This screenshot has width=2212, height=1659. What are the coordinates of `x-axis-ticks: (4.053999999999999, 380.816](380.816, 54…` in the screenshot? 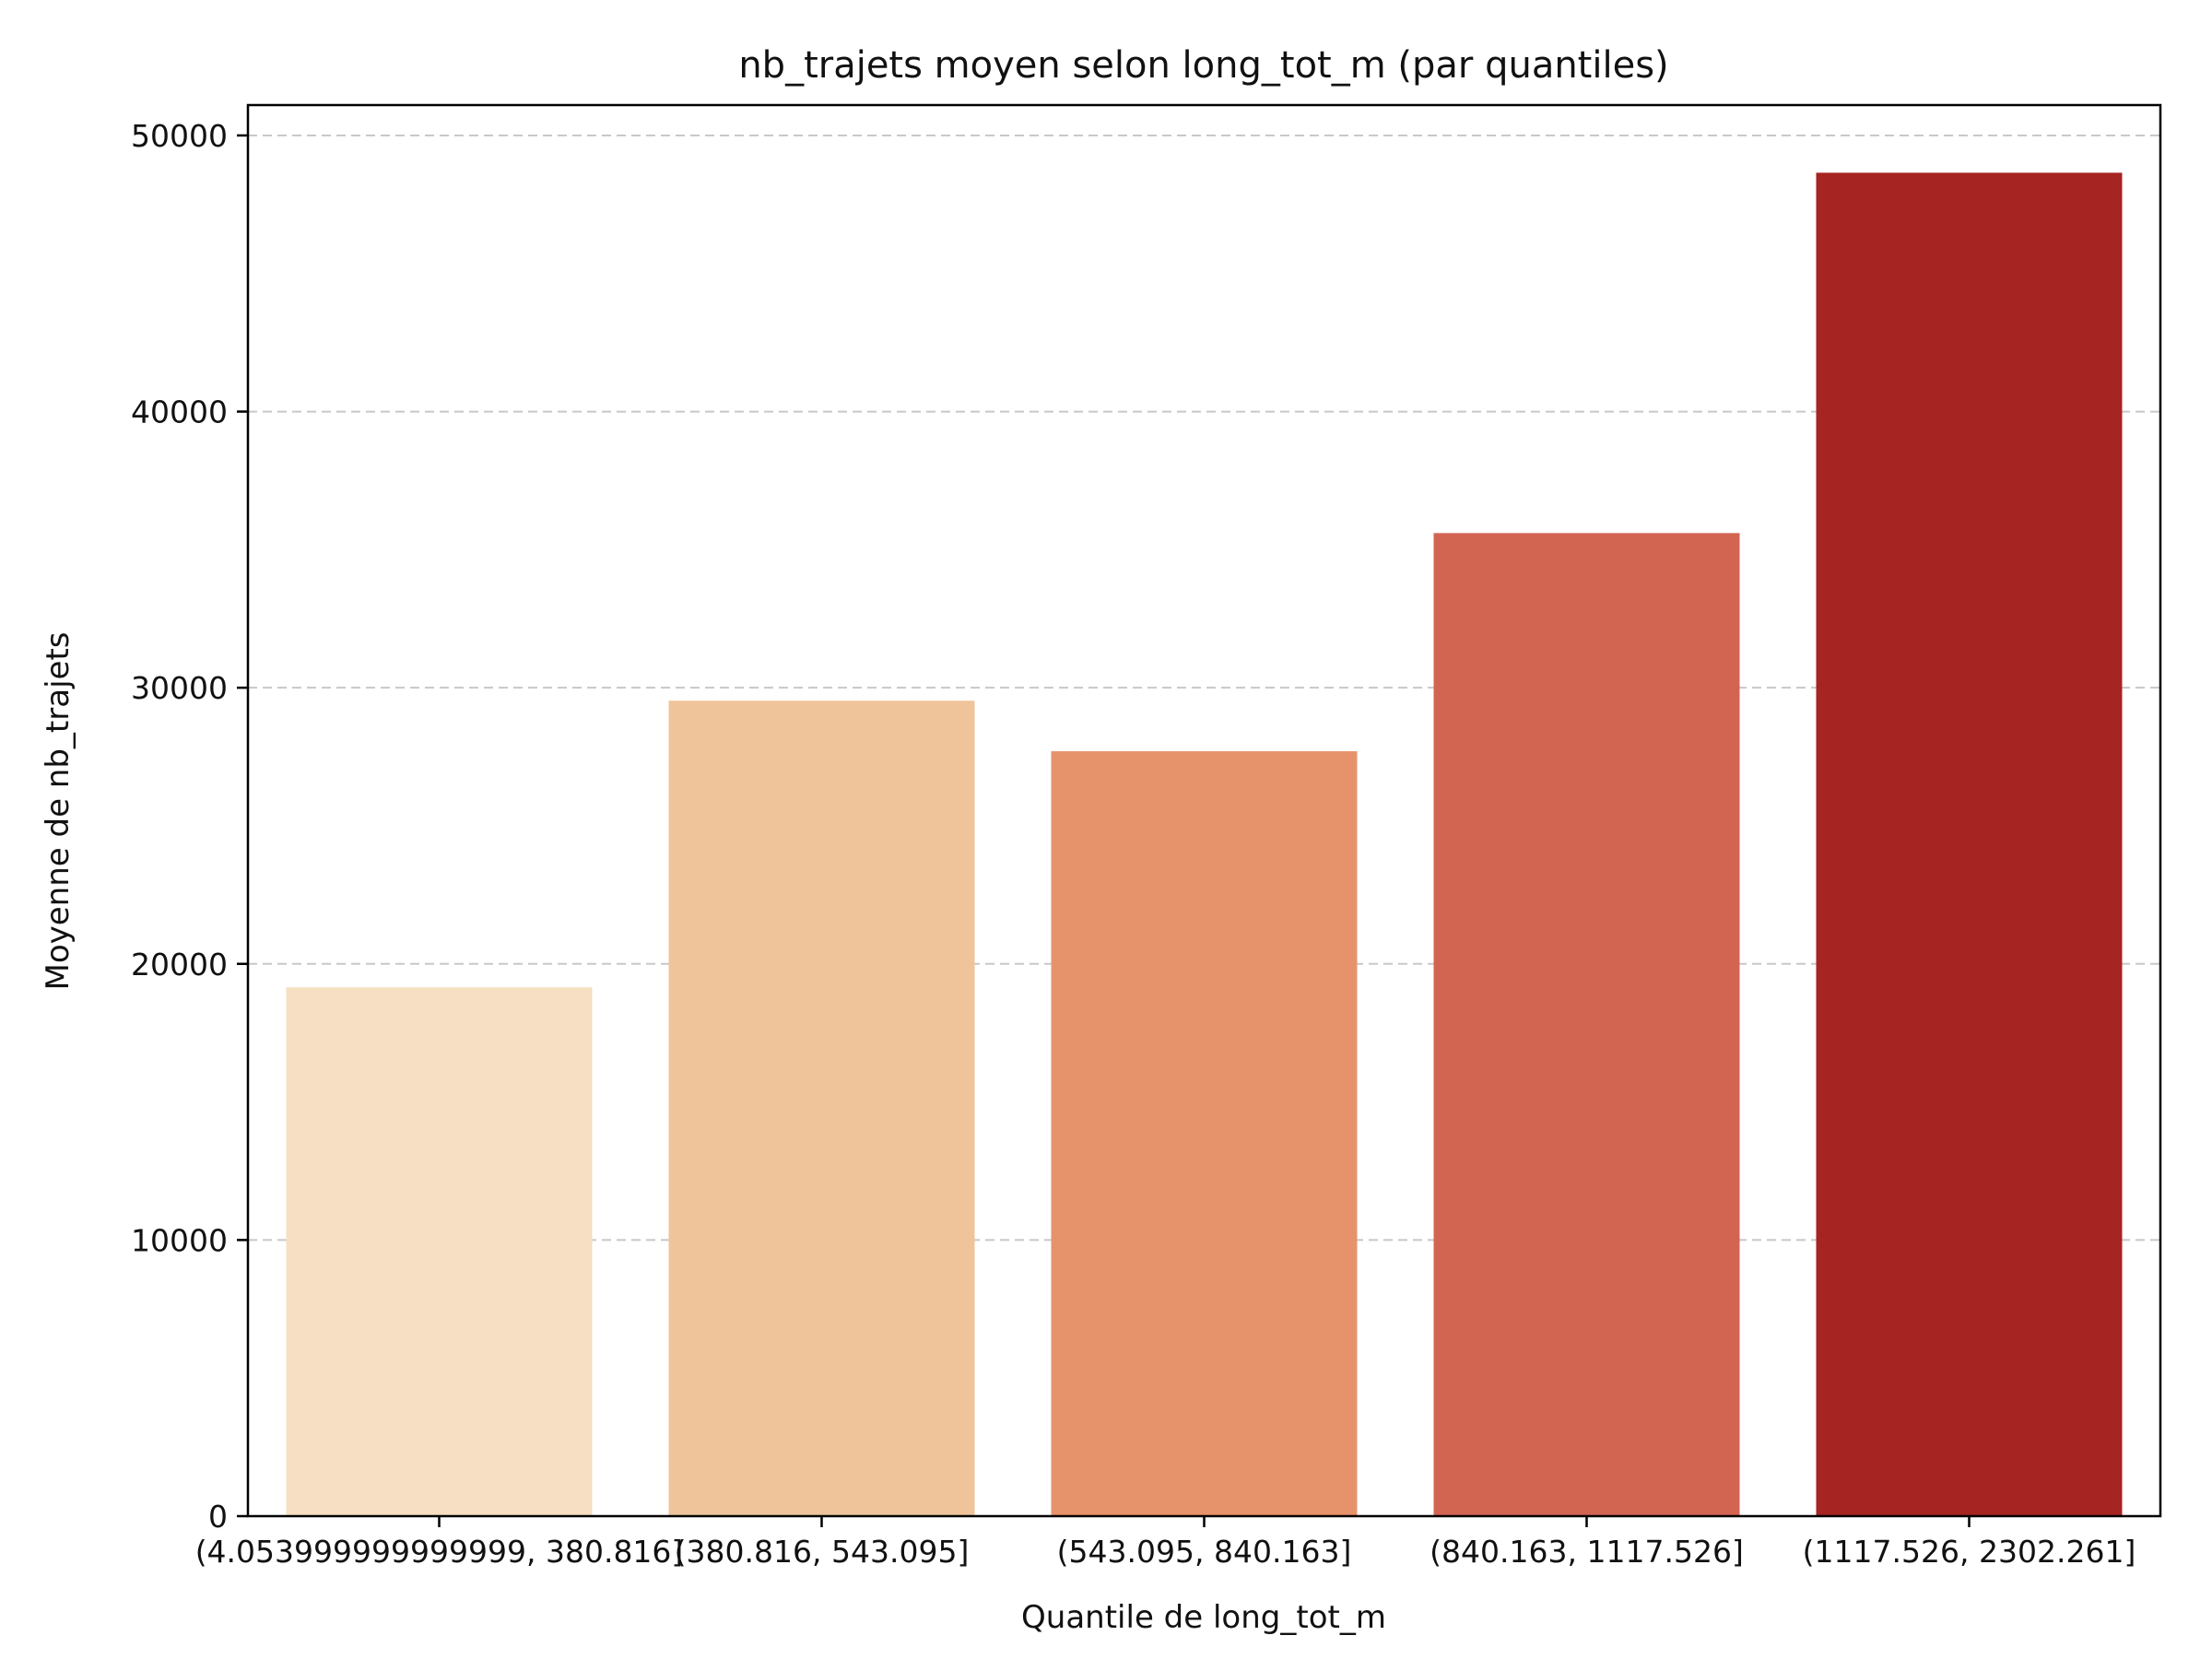 It's located at (1165, 1543).